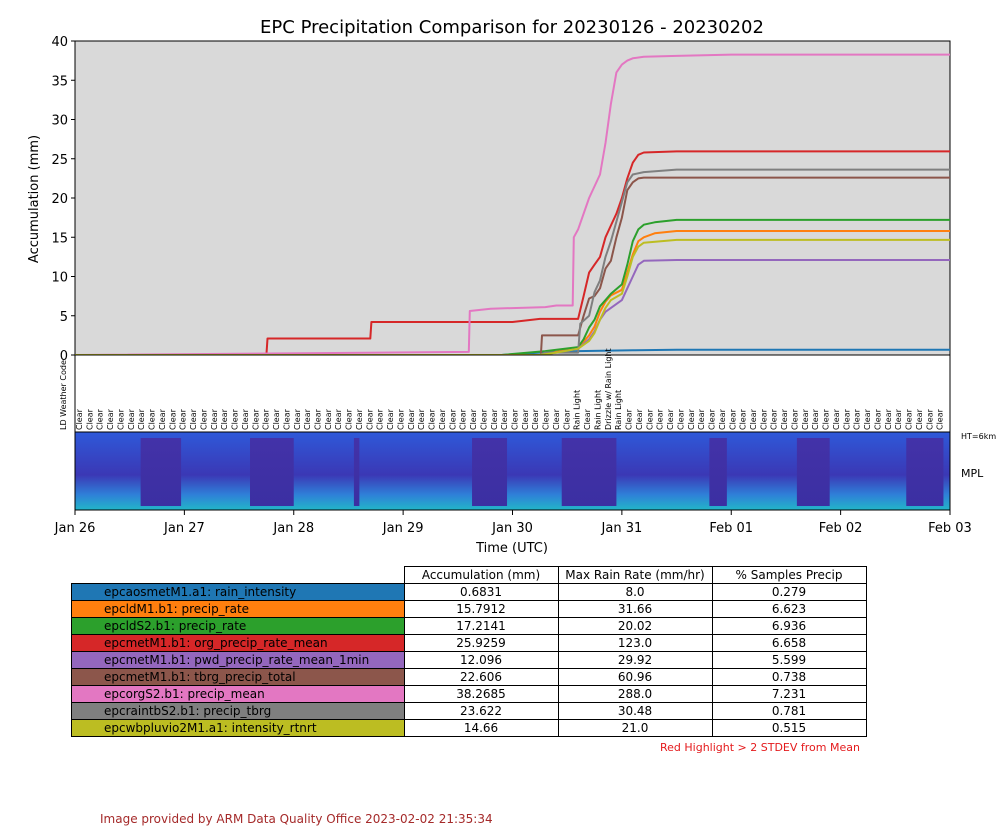 The height and width of the screenshot is (832, 1000). Describe the element at coordinates (34, 199) in the screenshot. I see `y-axis-label: Accumulation (mm)` at that location.